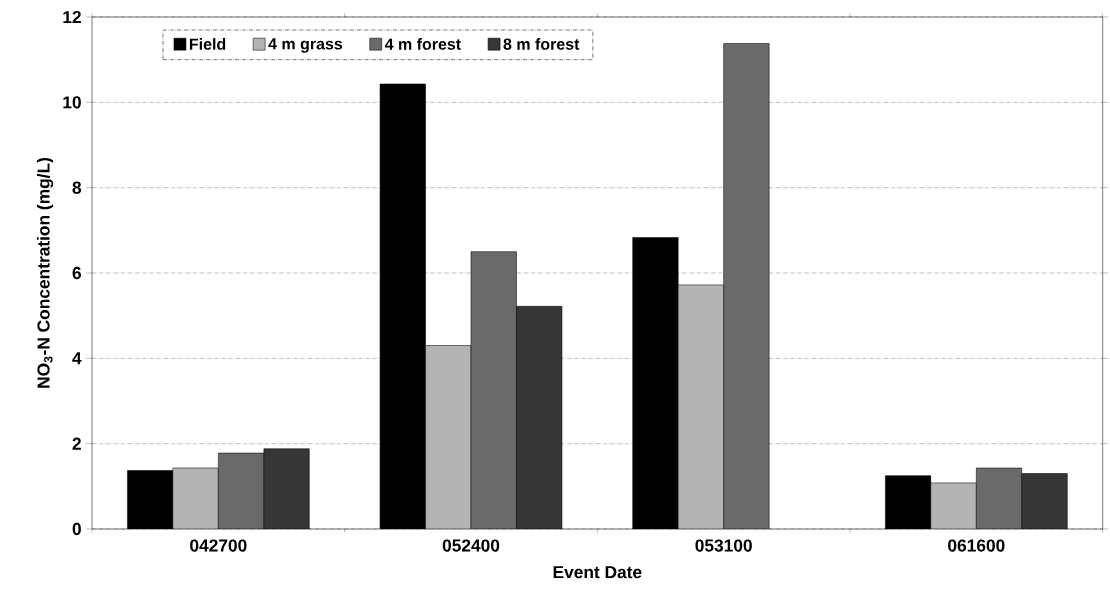 This screenshot has width=1110, height=614. I want to click on y-tick-label: 12, so click(72, 17).